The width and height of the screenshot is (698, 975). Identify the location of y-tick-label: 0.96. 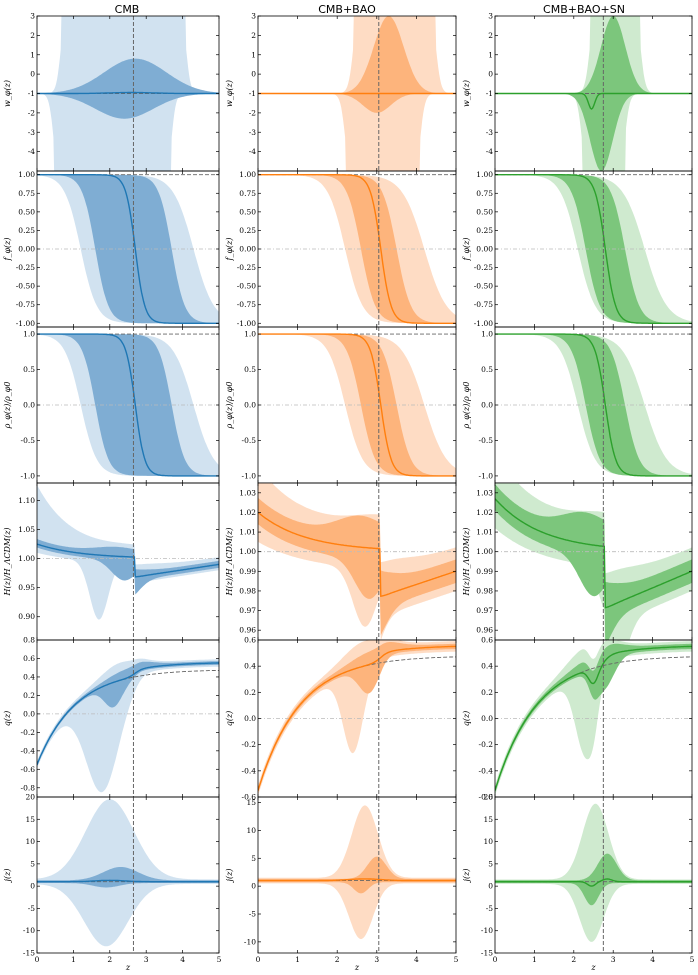
(247, 630).